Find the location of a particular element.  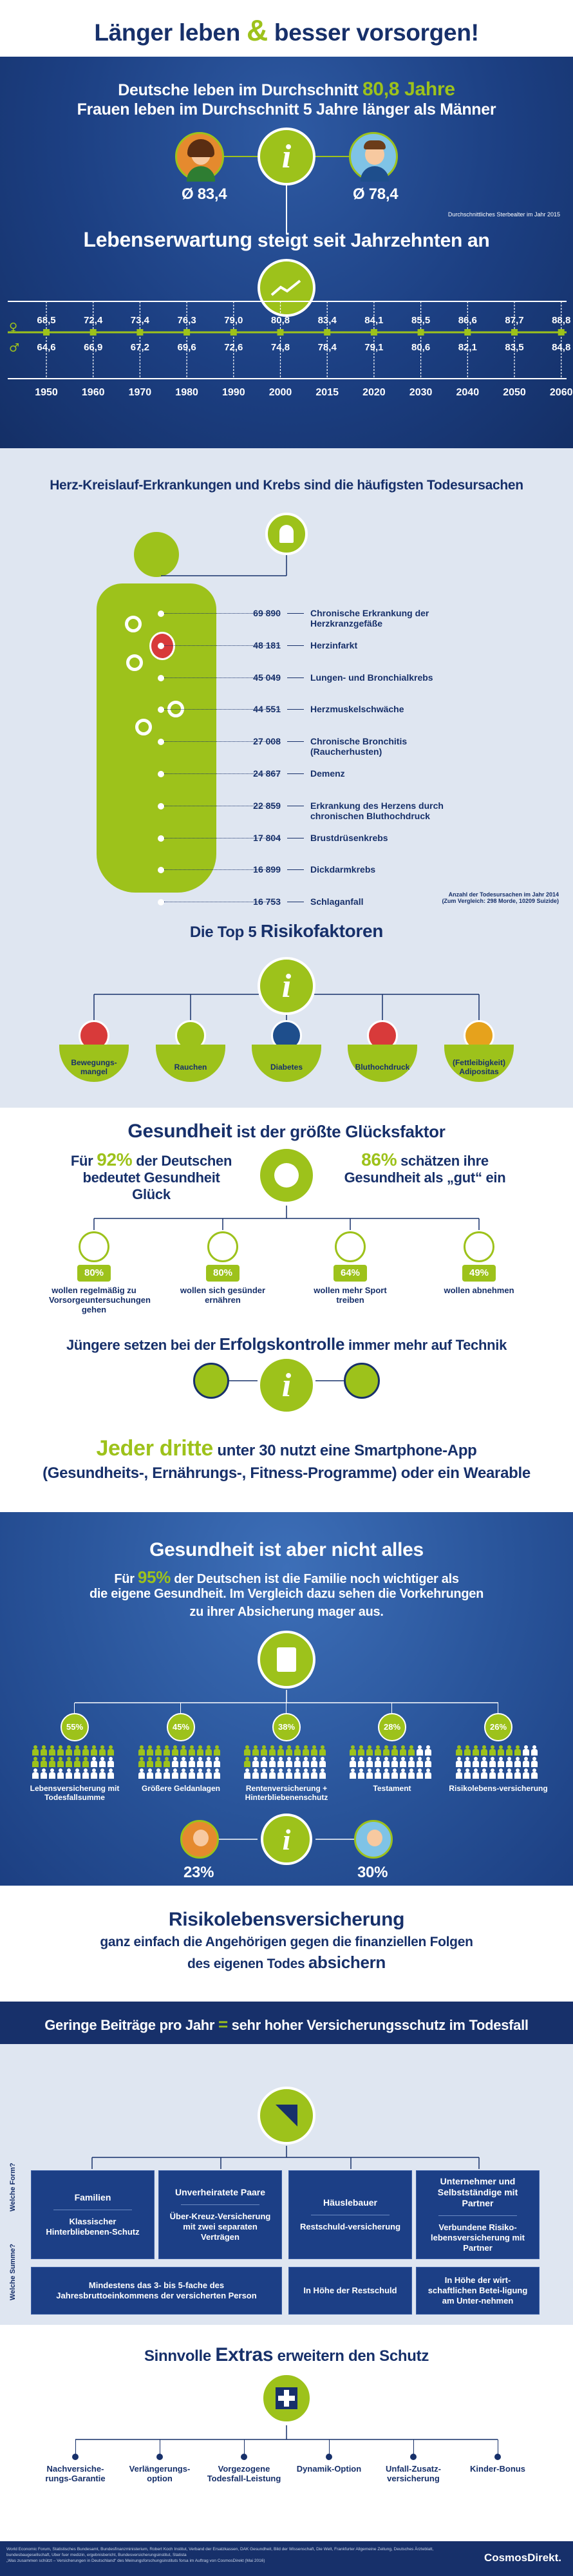

risk-item: Bewegungs-mangel is located at coordinates (94, 1052).